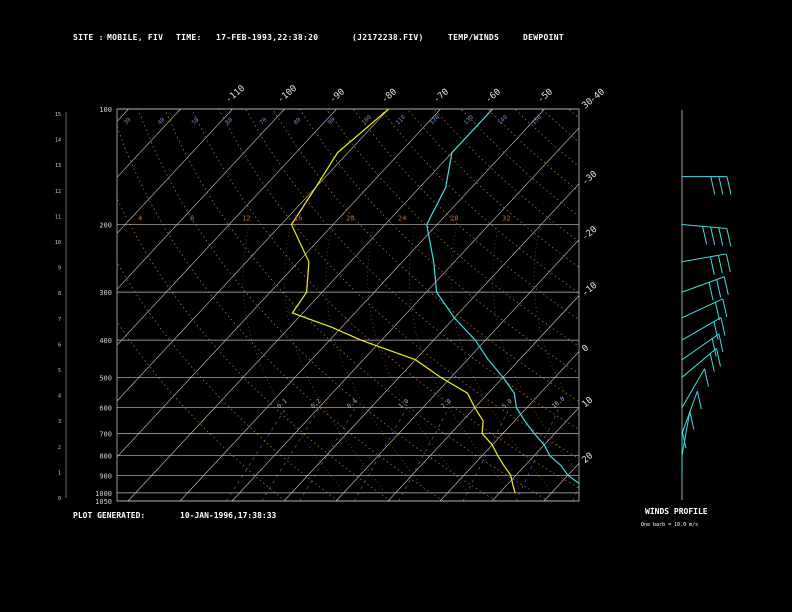 Image resolution: width=792 pixels, height=612 pixels. Describe the element at coordinates (350, 219) in the screenshot. I see `moist-adiabat-label: 20` at that location.